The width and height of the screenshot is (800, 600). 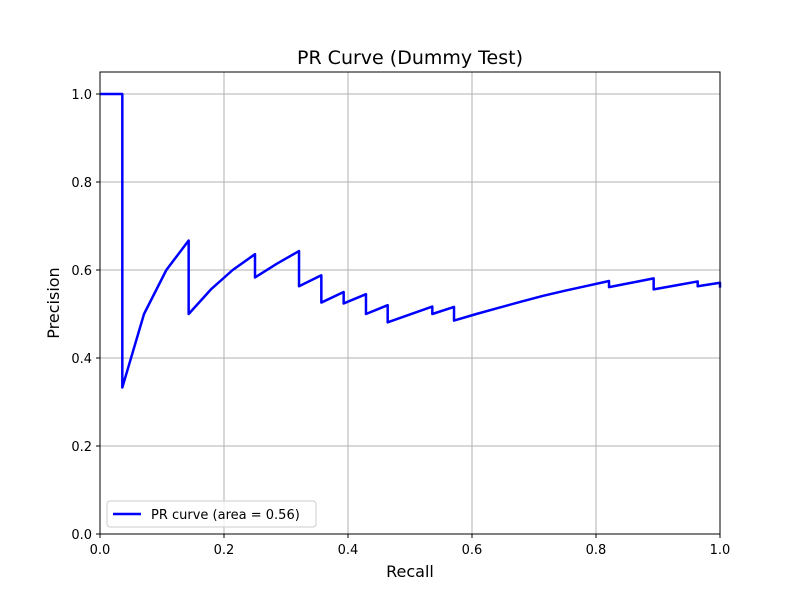 I want to click on x-tick-label: 1.0, so click(x=720, y=550).